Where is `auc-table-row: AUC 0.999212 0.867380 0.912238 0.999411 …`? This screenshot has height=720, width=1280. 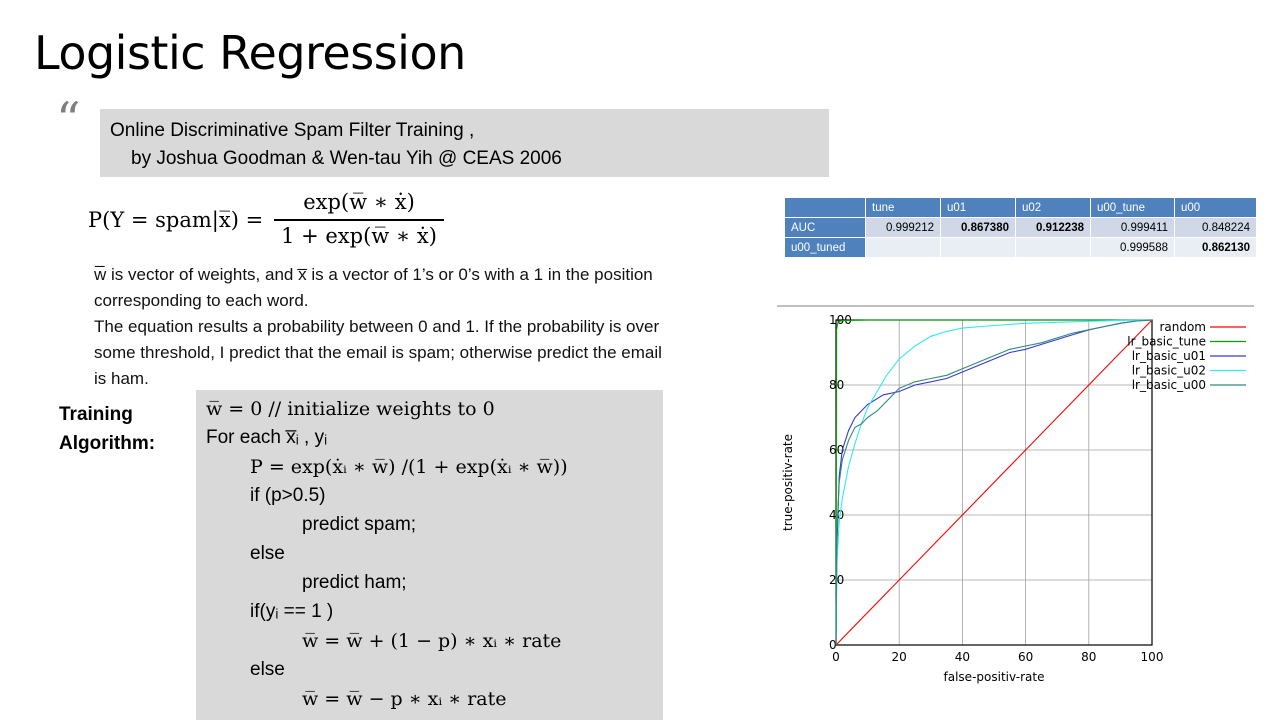 auc-table-row: AUC 0.999212 0.867380 0.912238 0.999411 … is located at coordinates (1020, 227).